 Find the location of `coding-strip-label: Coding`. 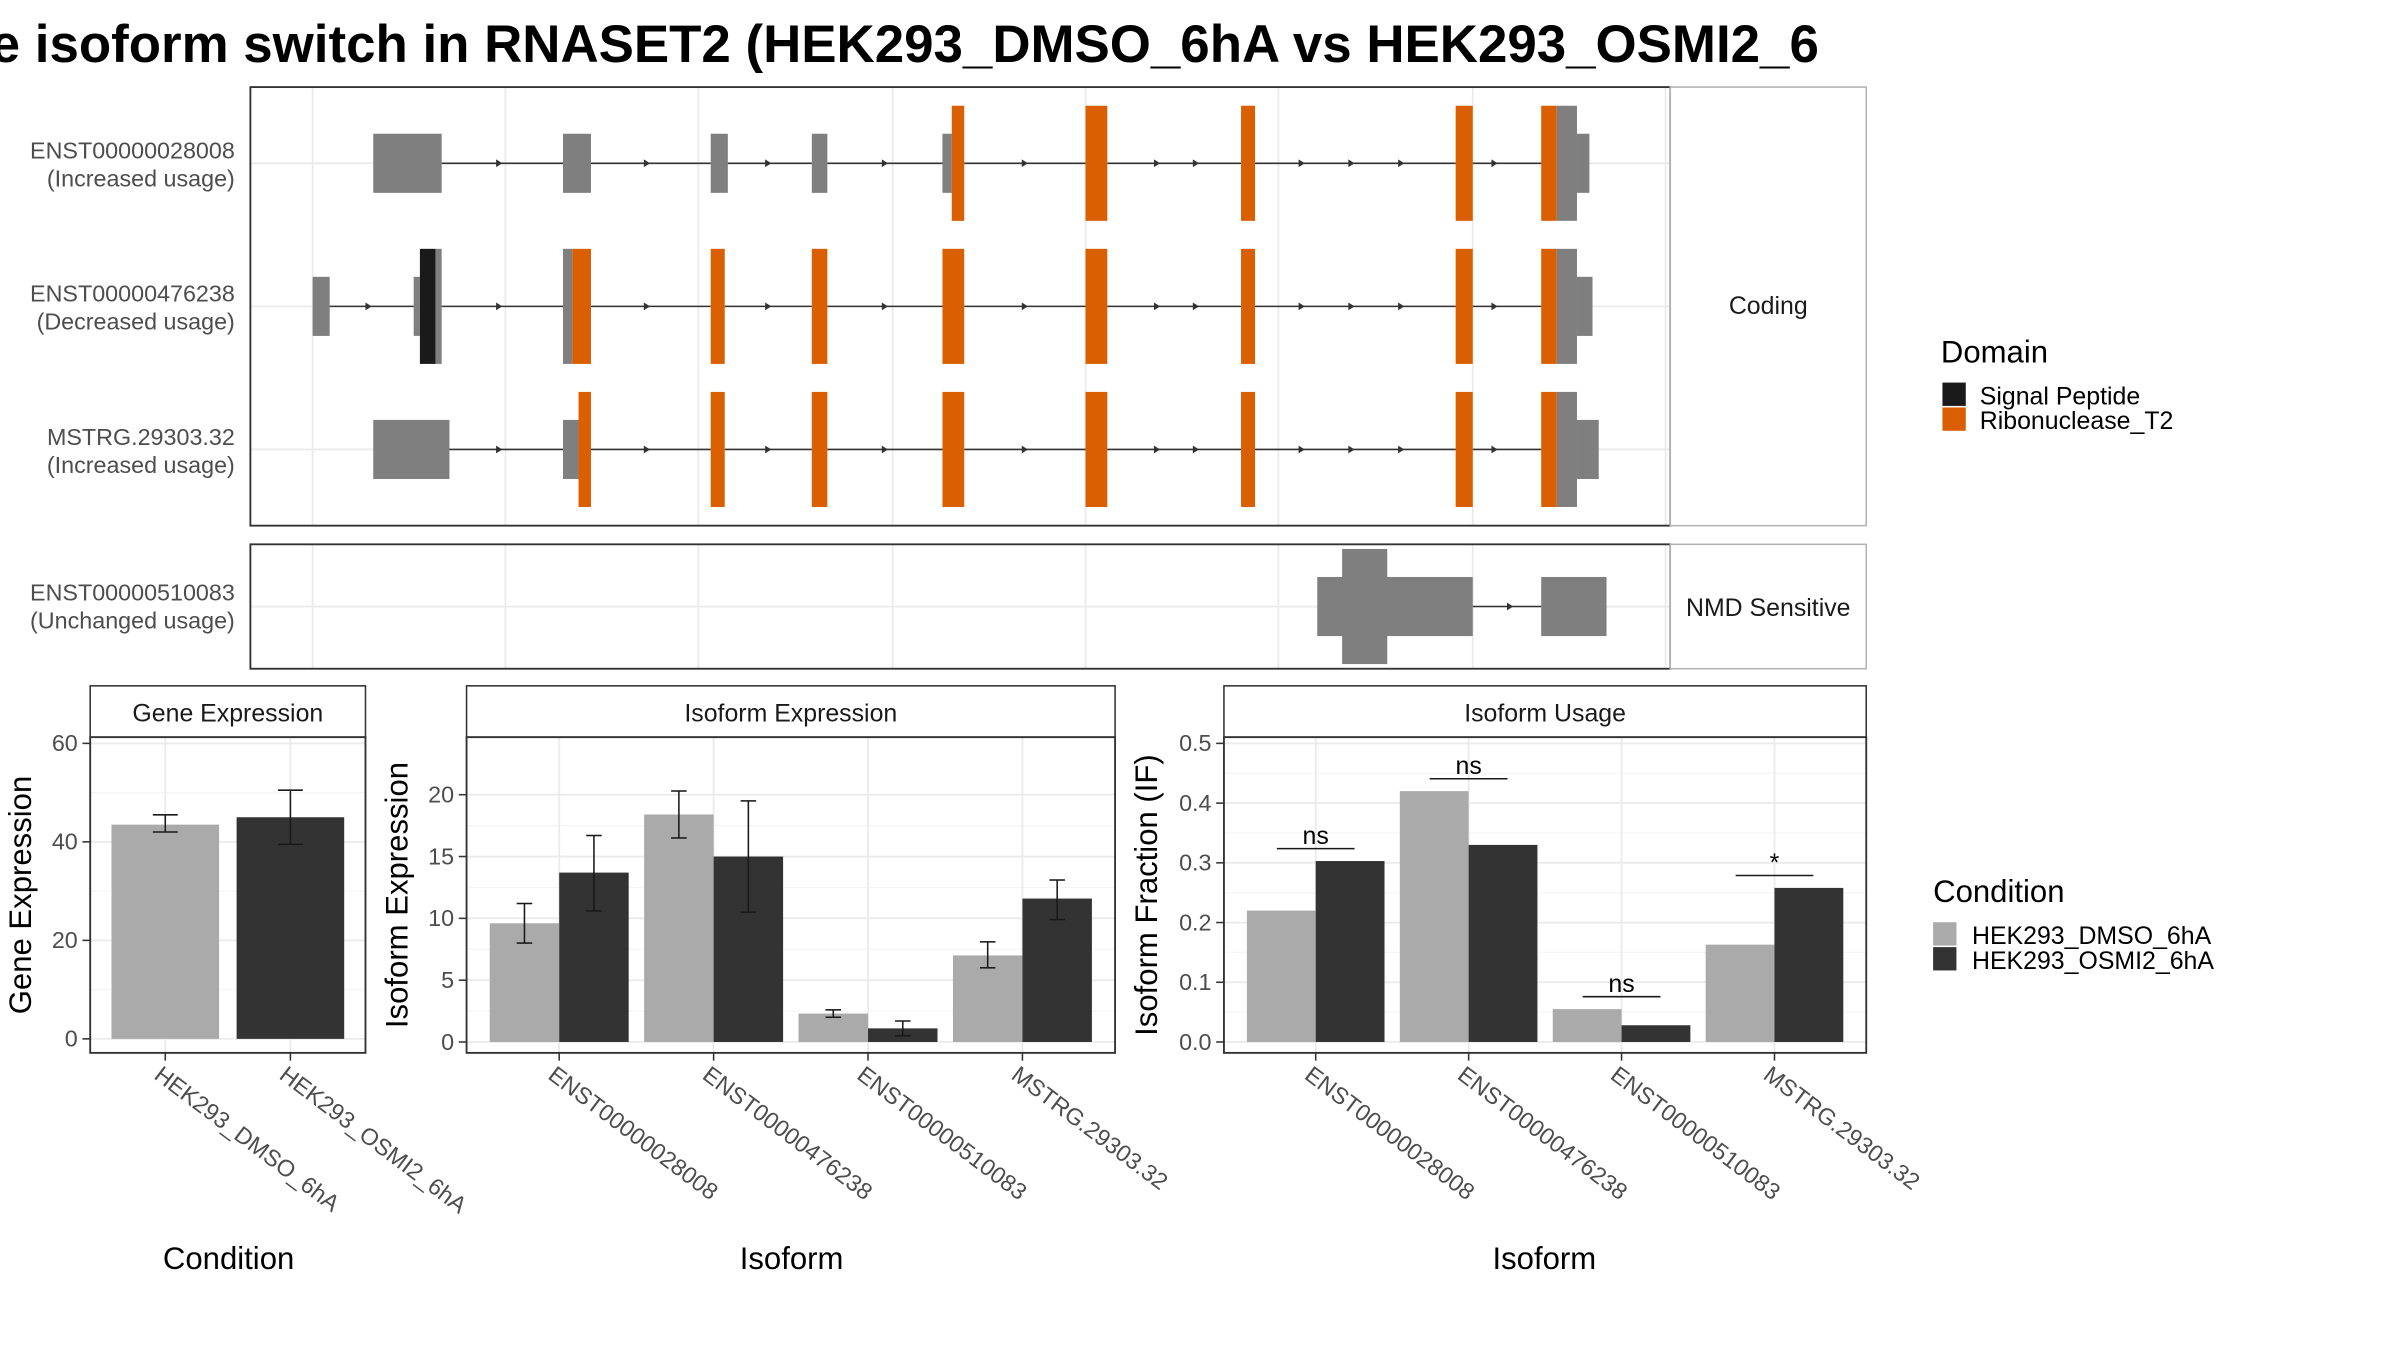

coding-strip-label: Coding is located at coordinates (1768, 306).